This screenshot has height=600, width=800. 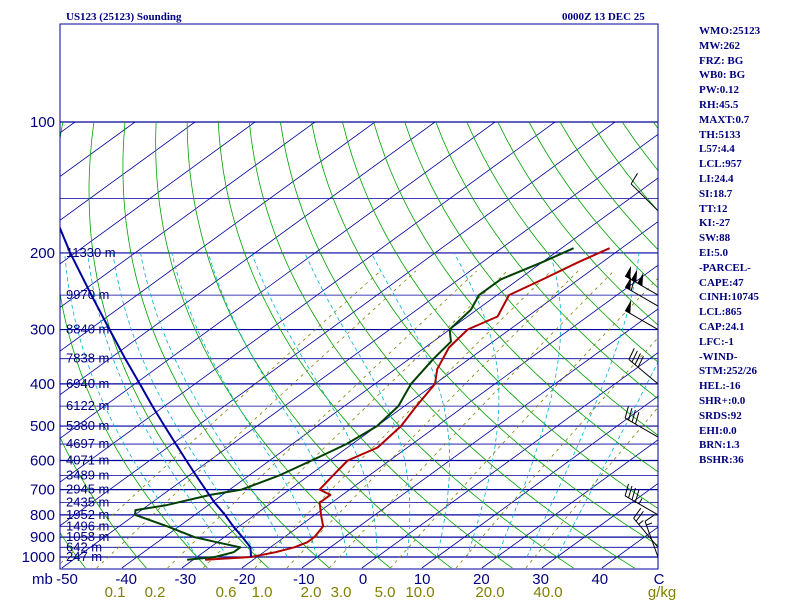 What do you see at coordinates (721, 282) in the screenshot?
I see `index-item: CAPE:47` at bounding box center [721, 282].